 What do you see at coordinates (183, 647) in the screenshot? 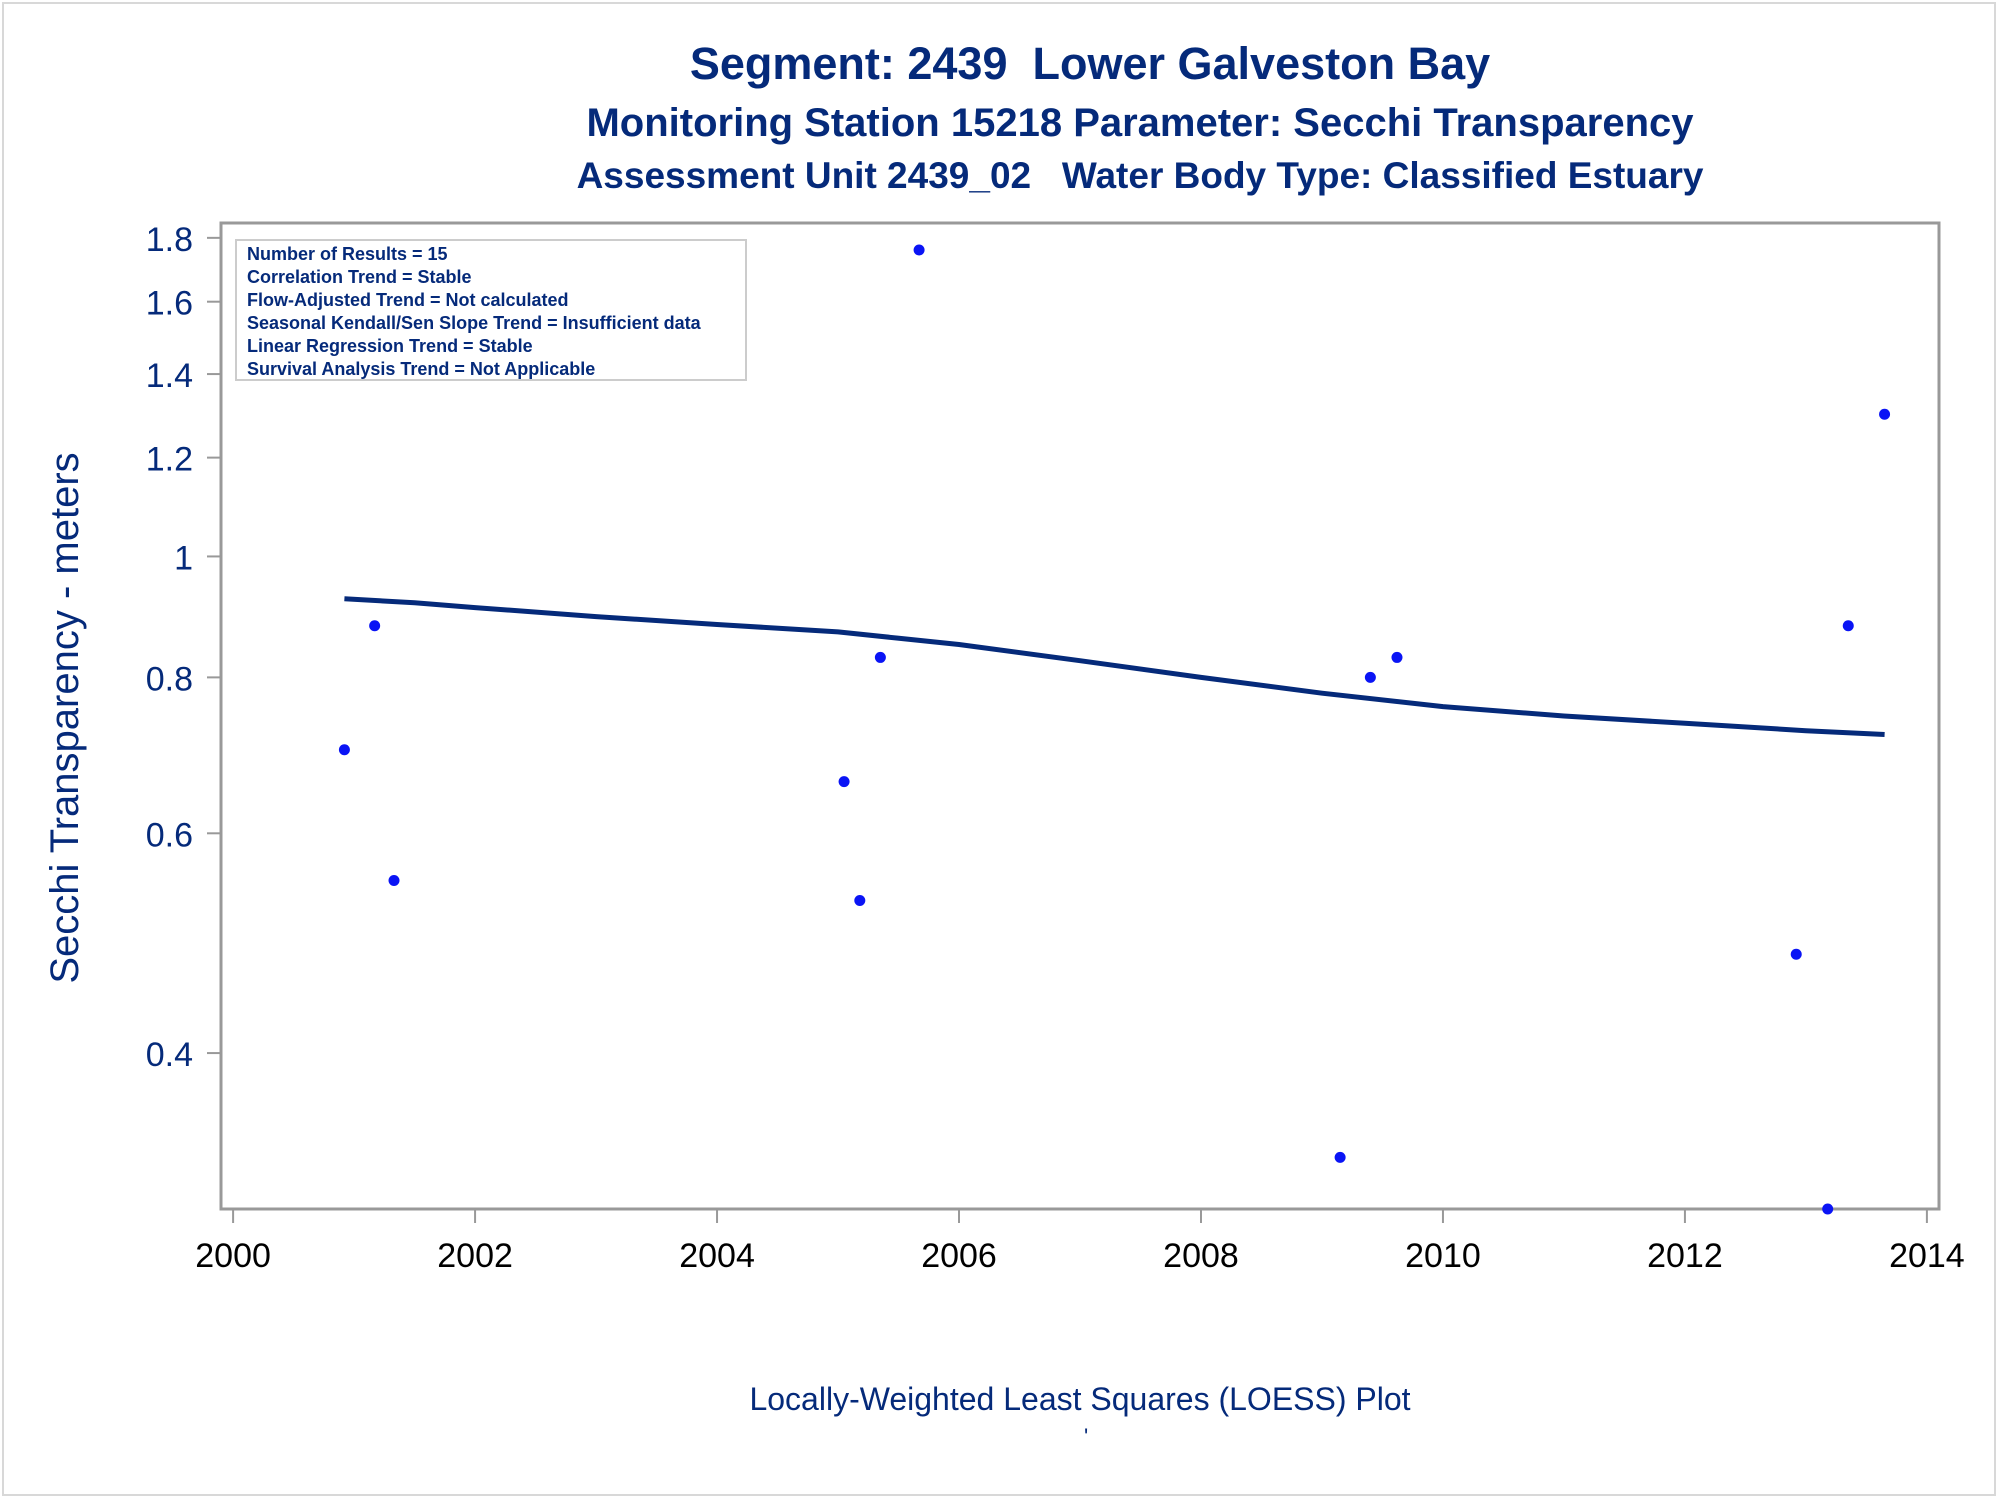
I see `y-axis: 0.4 0.6 0.8 1 1.2 1.4 1.6 1.8` at bounding box center [183, 647].